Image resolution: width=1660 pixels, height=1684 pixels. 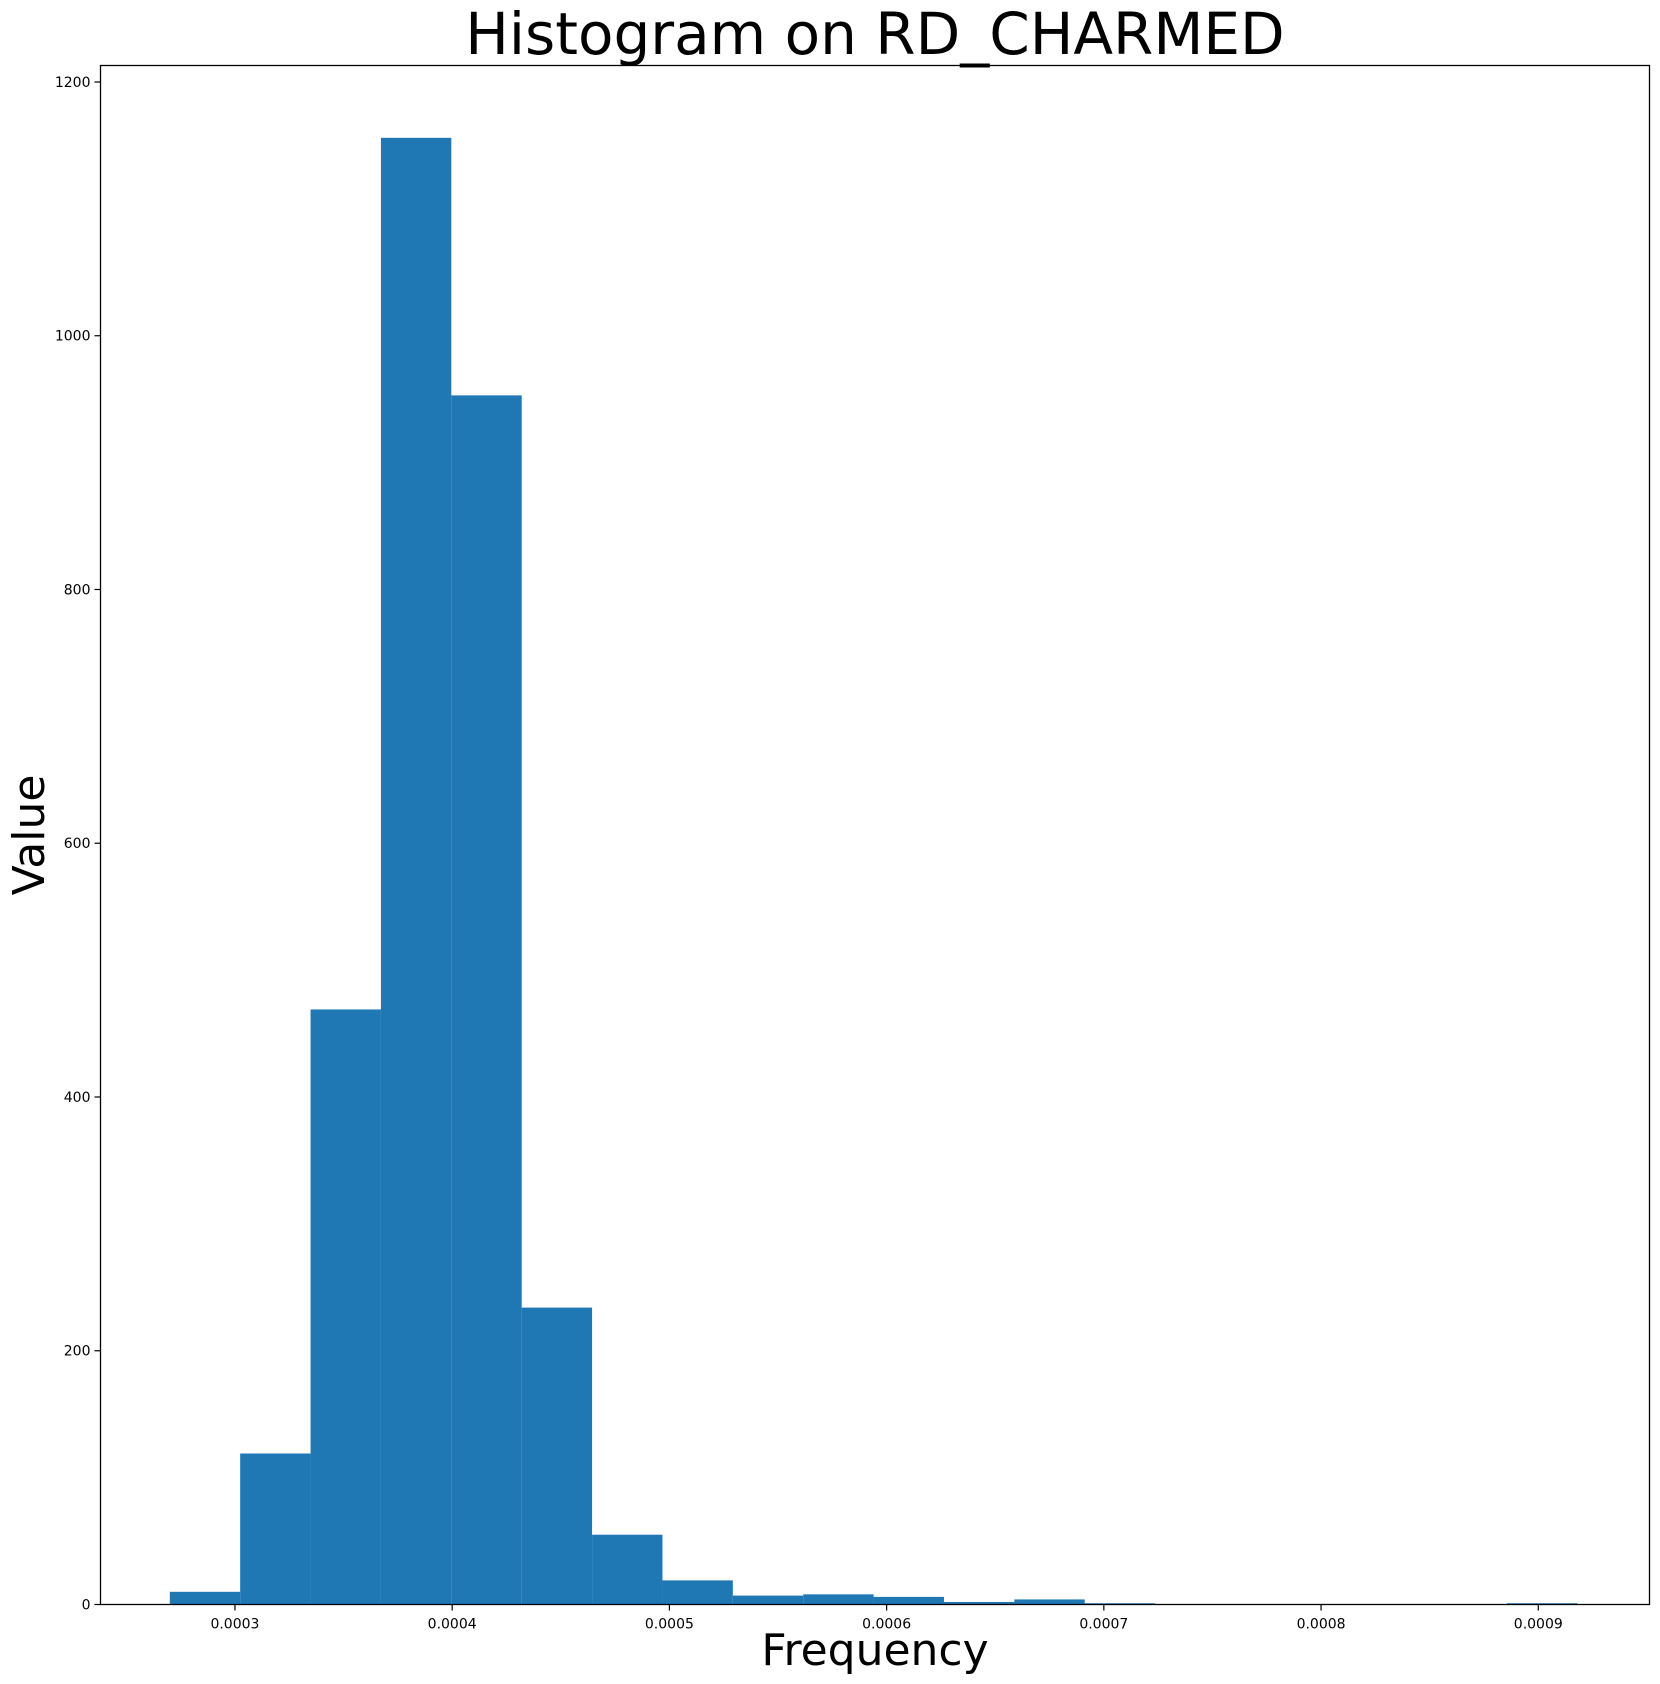 What do you see at coordinates (234, 1625) in the screenshot?
I see `x-tick-label: 0.0003` at bounding box center [234, 1625].